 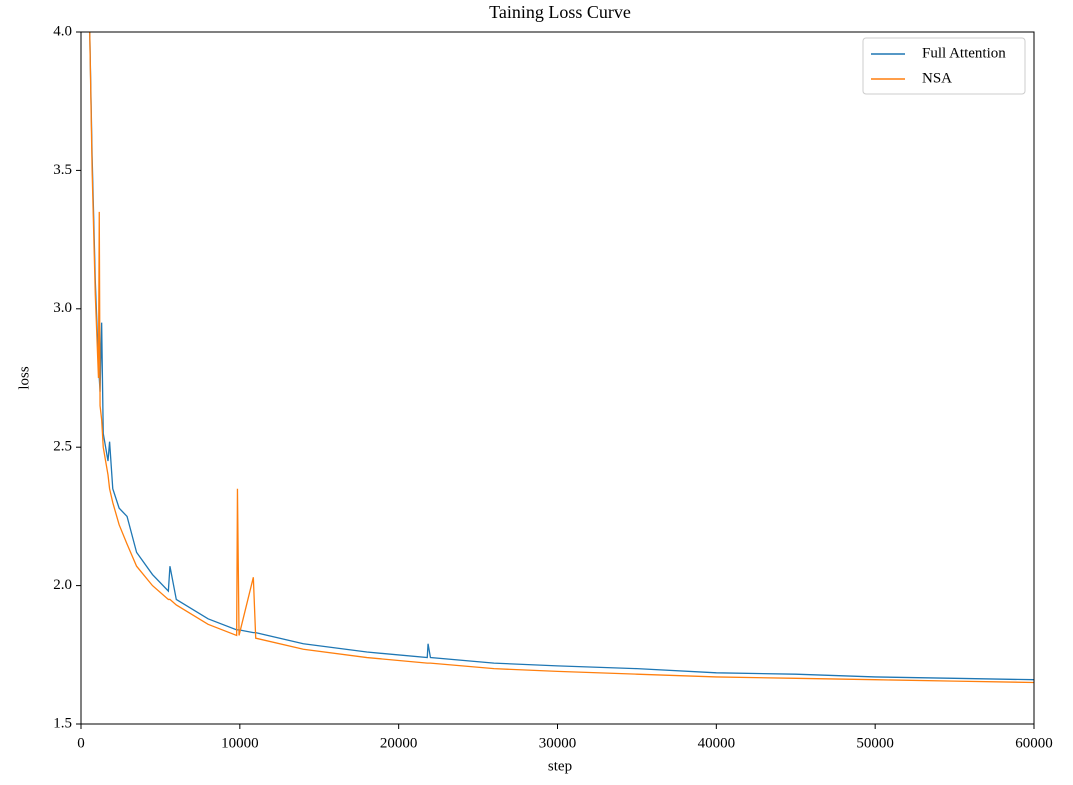 I want to click on x-tick-label: 60000, so click(x=1034, y=743).